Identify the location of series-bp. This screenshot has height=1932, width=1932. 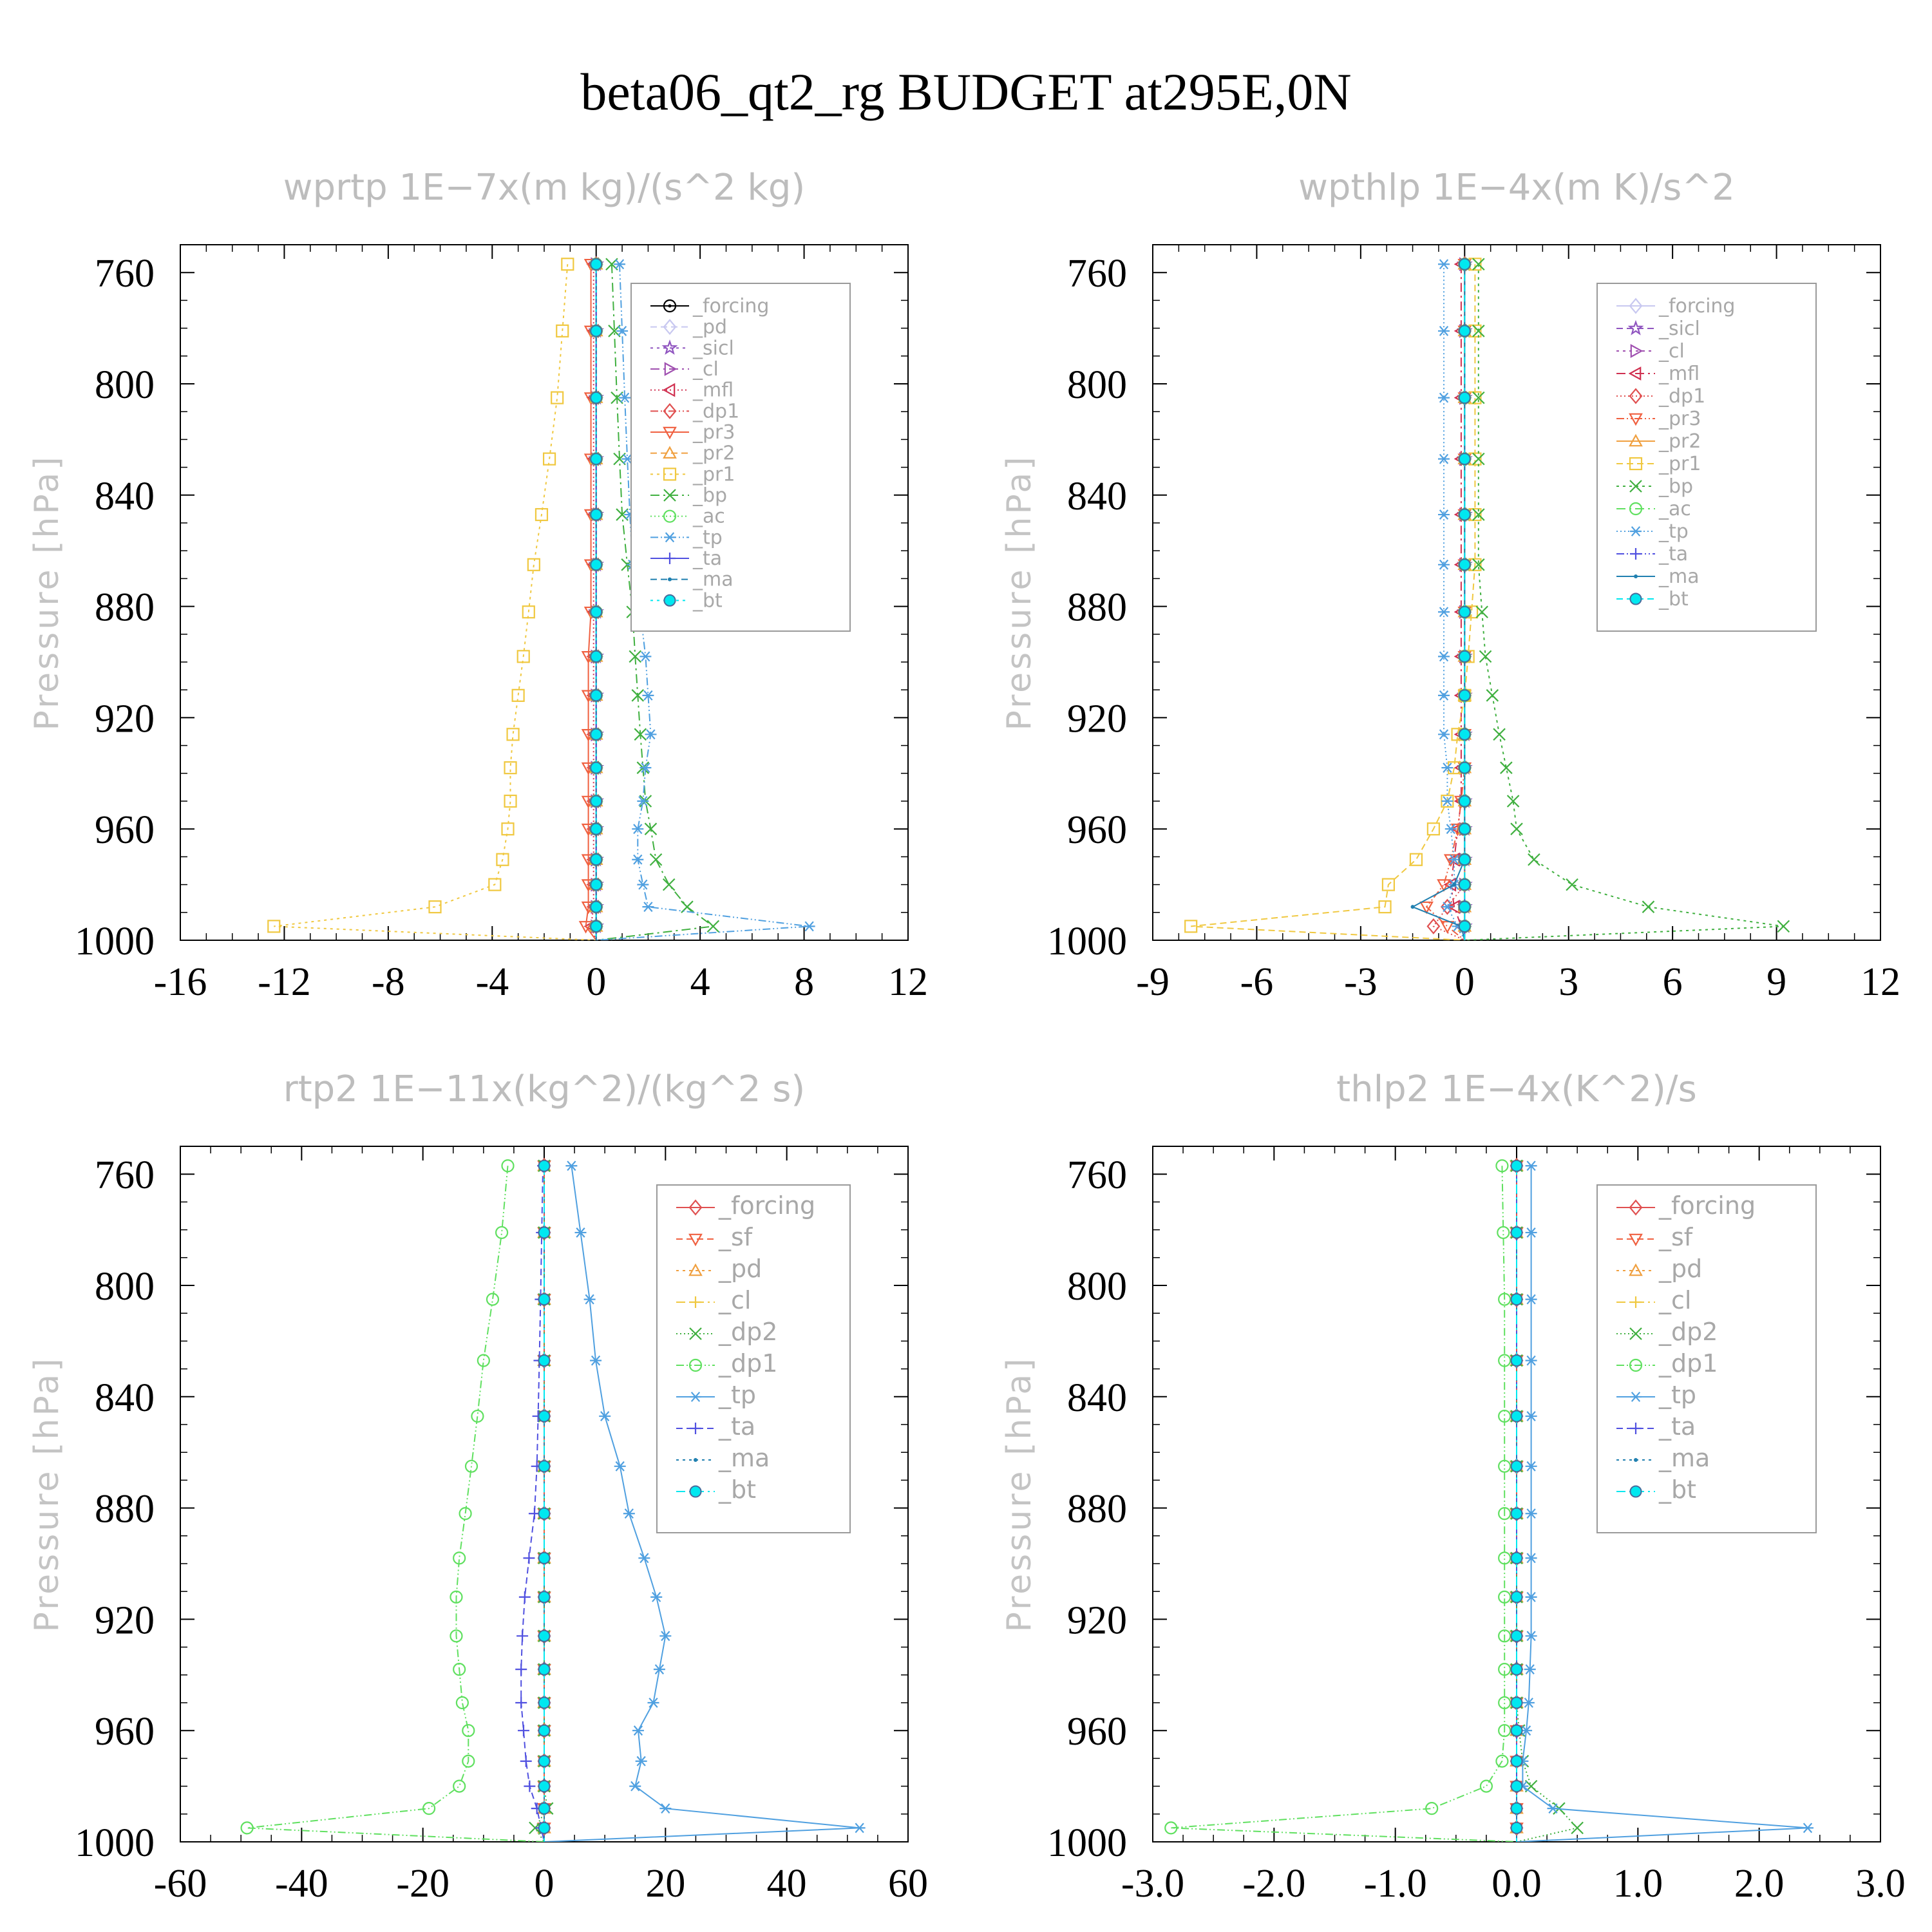
(1627, 599).